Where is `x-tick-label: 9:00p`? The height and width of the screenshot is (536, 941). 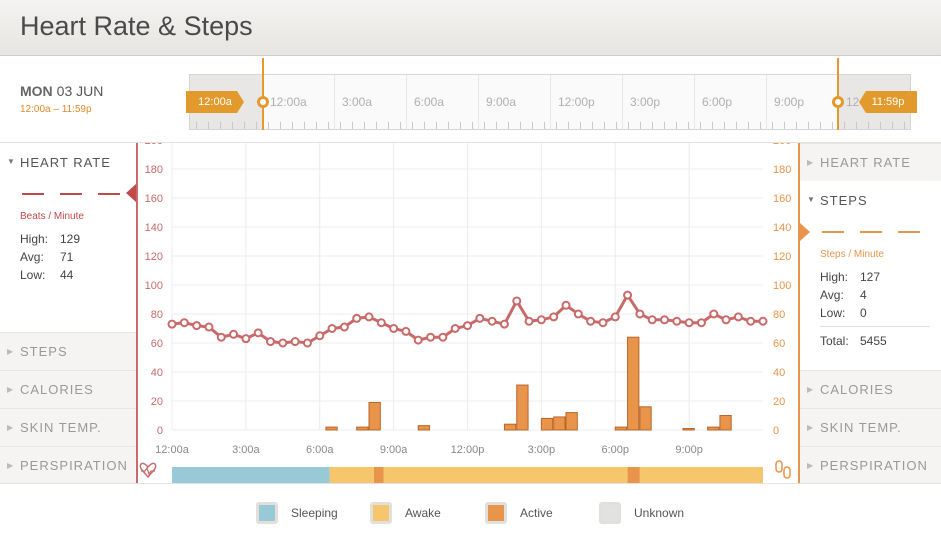
x-tick-label: 9:00p is located at coordinates (689, 450).